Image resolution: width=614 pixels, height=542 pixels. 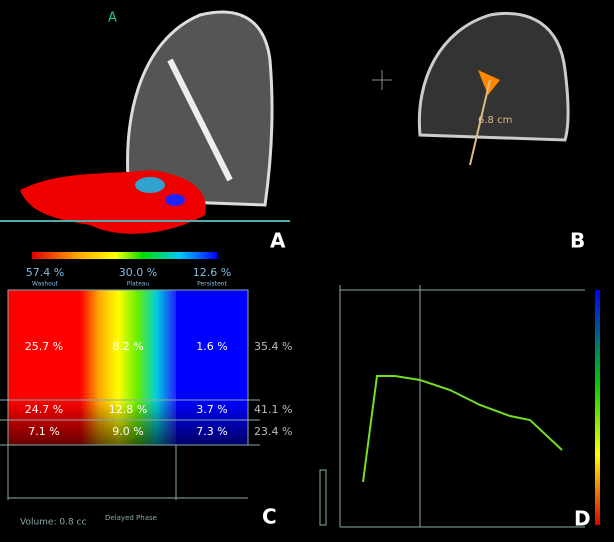 What do you see at coordinates (45, 272) in the screenshot?
I see `header-value: 57.4 %` at bounding box center [45, 272].